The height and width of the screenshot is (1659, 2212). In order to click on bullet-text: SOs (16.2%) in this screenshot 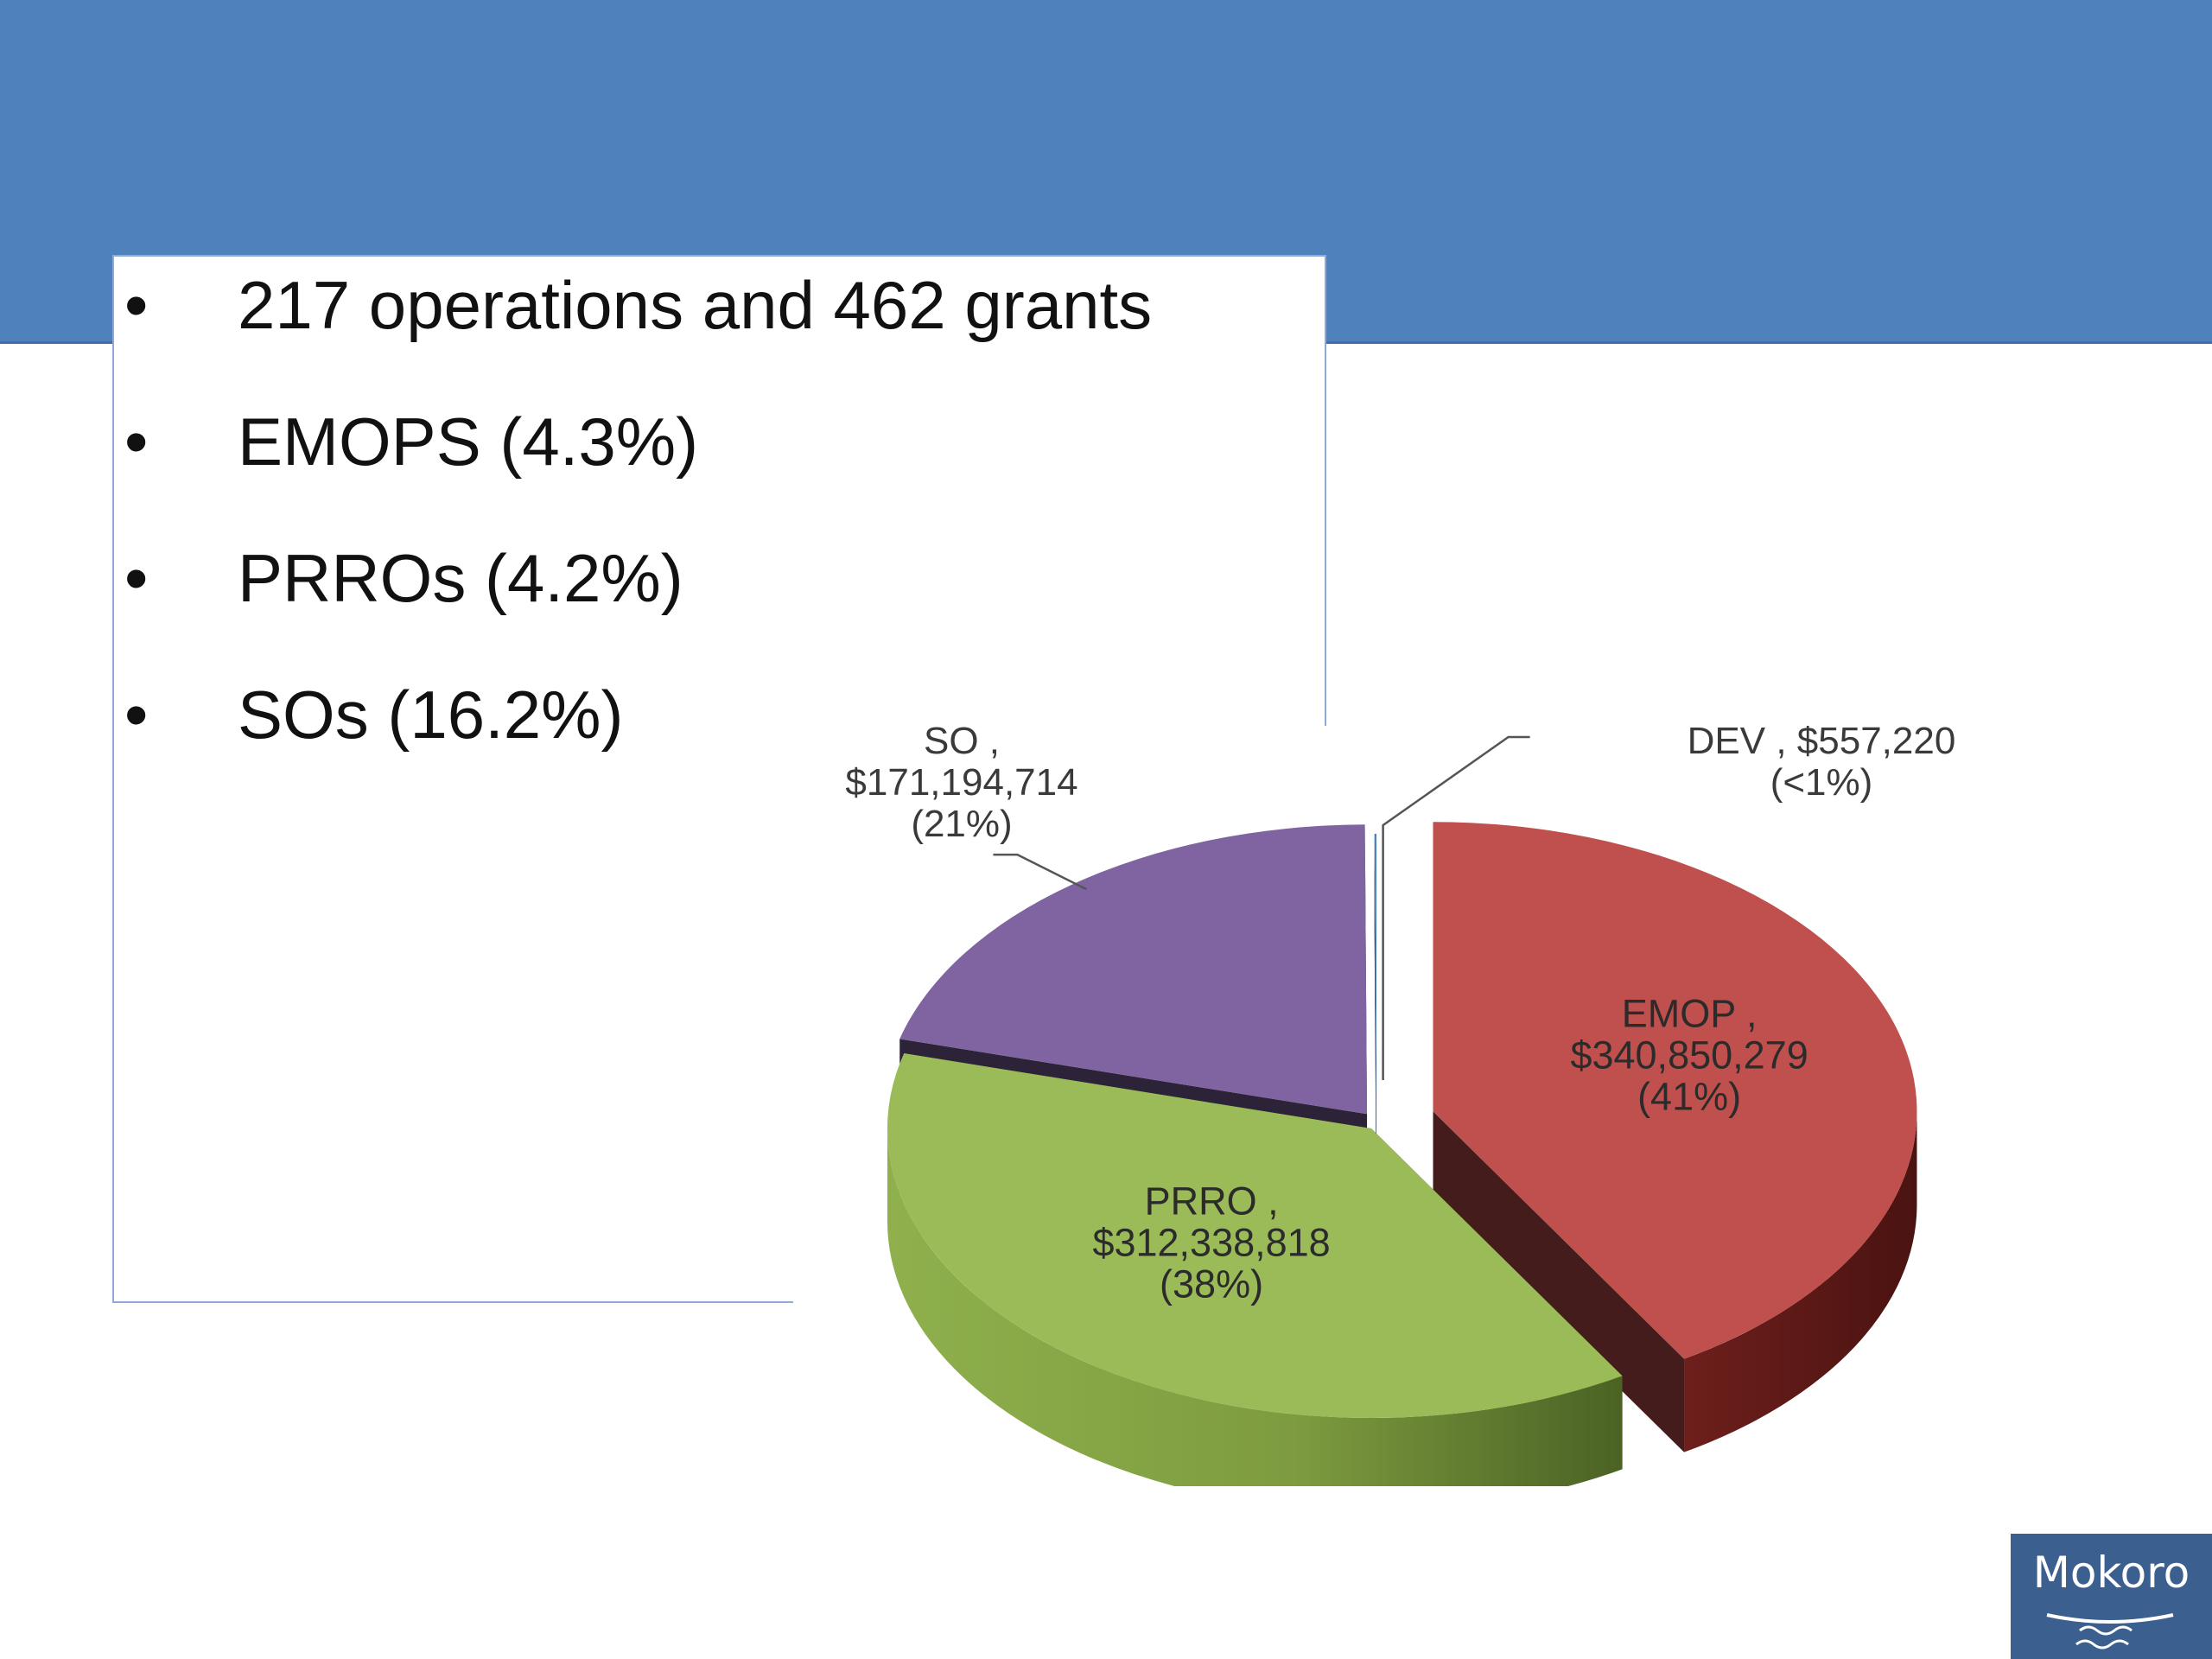, I will do `click(431, 715)`.